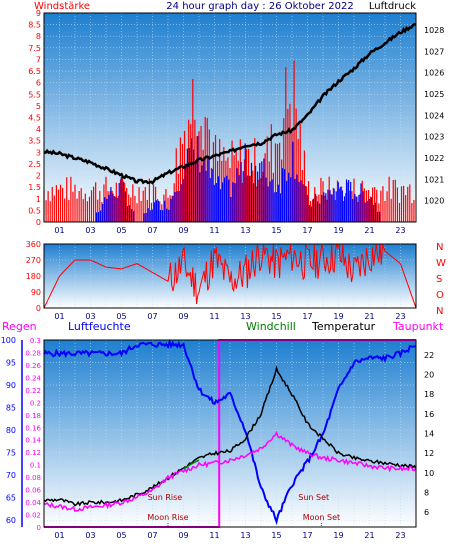 The width and height of the screenshot is (462, 550). What do you see at coordinates (33, 260) in the screenshot?
I see `direction-tick-270: 270` at bounding box center [33, 260].